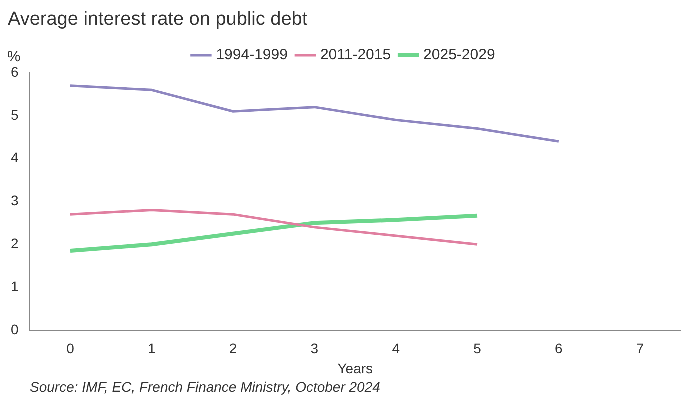 This screenshot has height=416, width=693. Describe the element at coordinates (356, 55) in the screenshot. I see `legend-label: 2011-2015` at that location.